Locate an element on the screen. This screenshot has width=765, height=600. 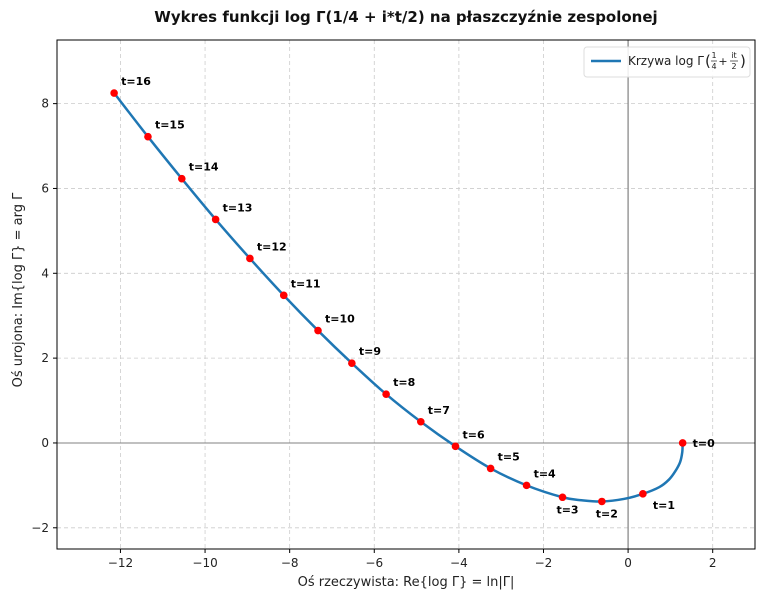
data-point-t14 is located at coordinates (181, 178).